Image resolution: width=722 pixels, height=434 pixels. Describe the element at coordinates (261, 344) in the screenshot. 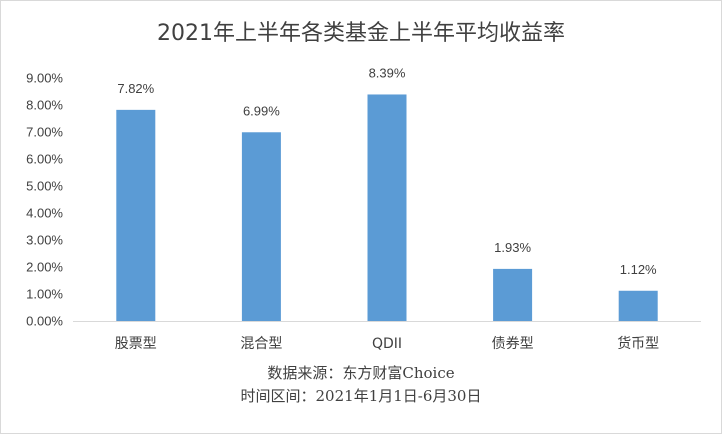

I see `x-tick-label: 混合型` at that location.